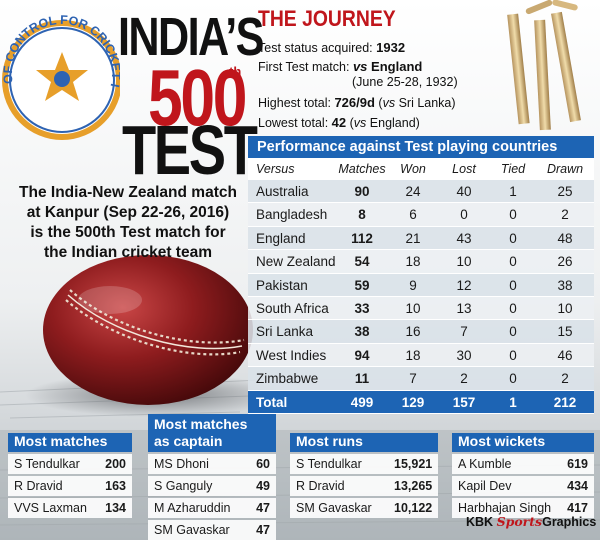  Describe the element at coordinates (464, 379) in the screenshot. I see `lost-cell: 2` at that location.